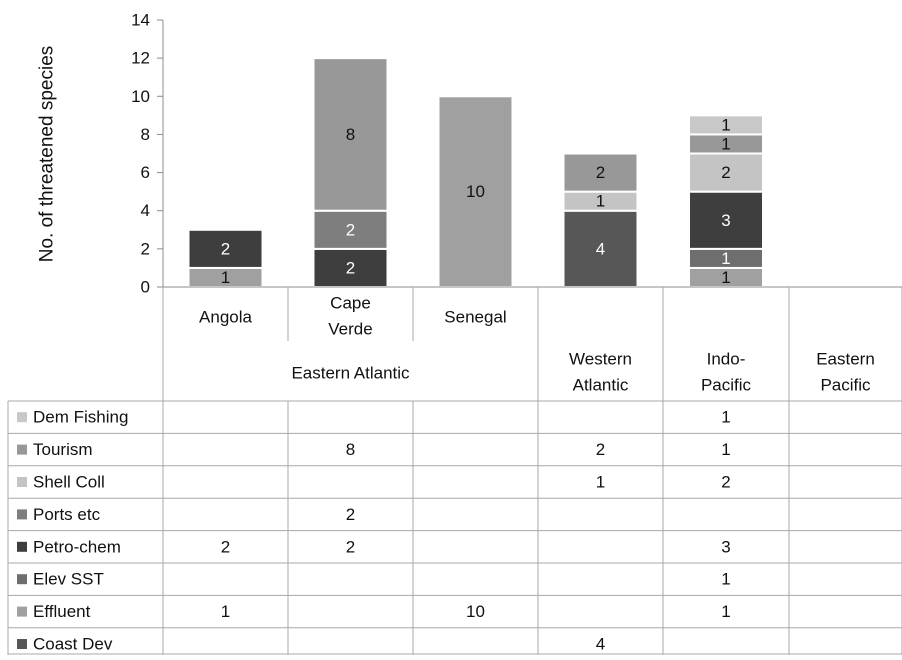  Describe the element at coordinates (80, 417) in the screenshot. I see `legend-label: Dem Fishing` at that location.